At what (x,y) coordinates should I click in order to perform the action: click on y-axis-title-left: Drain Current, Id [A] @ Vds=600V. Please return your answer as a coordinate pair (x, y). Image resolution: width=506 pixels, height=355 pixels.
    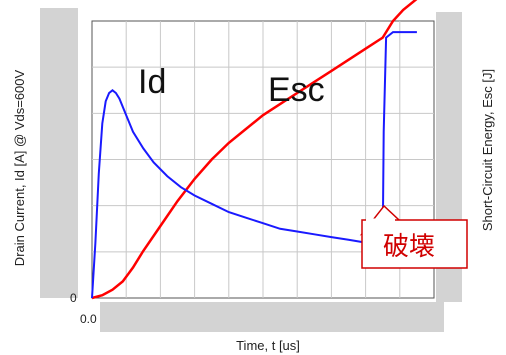
    Looking at the image, I should click on (19, 167).